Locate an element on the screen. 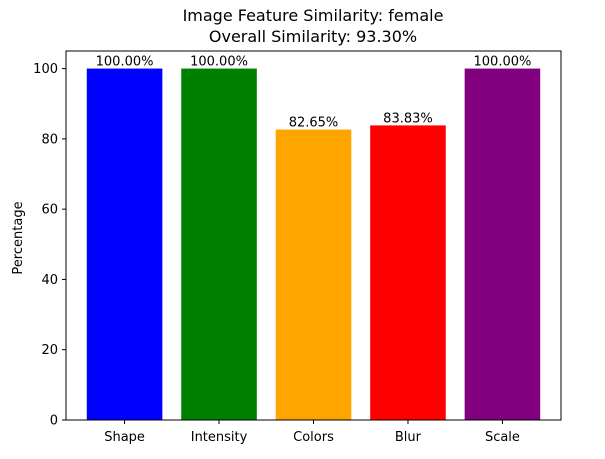  bar-blur is located at coordinates (408, 272).